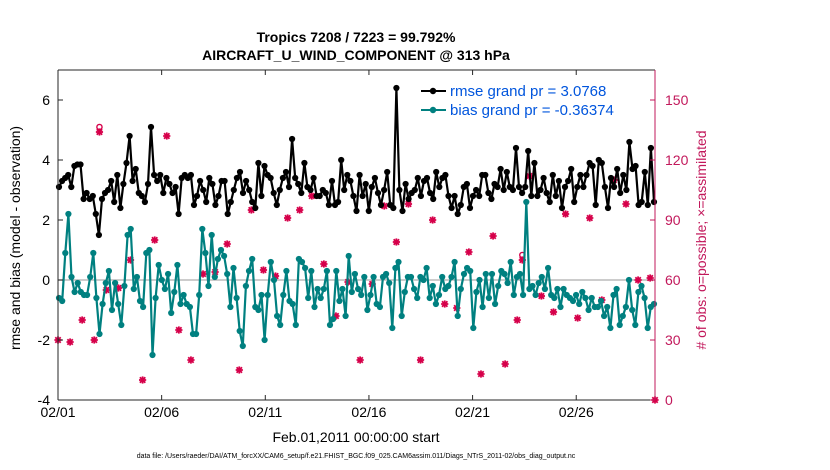 This screenshot has height=470, width=830. Describe the element at coordinates (15, 238) in the screenshot. I see `y-axis-label-left: rmse and bias (model - observation)` at that location.